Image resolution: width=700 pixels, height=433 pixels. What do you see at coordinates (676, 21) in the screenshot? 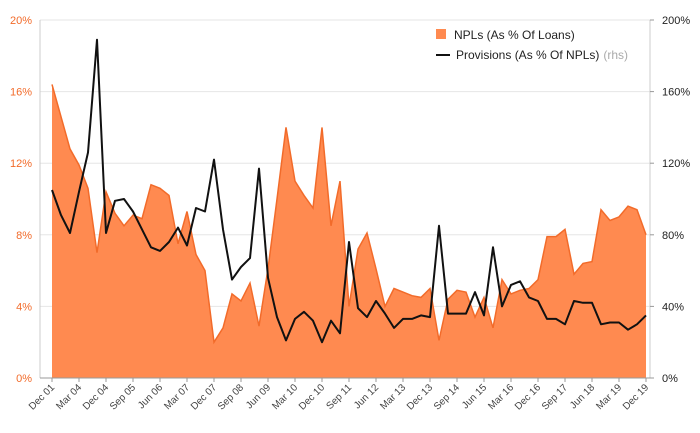
I see `right-tick-label: 200%` at bounding box center [676, 21].